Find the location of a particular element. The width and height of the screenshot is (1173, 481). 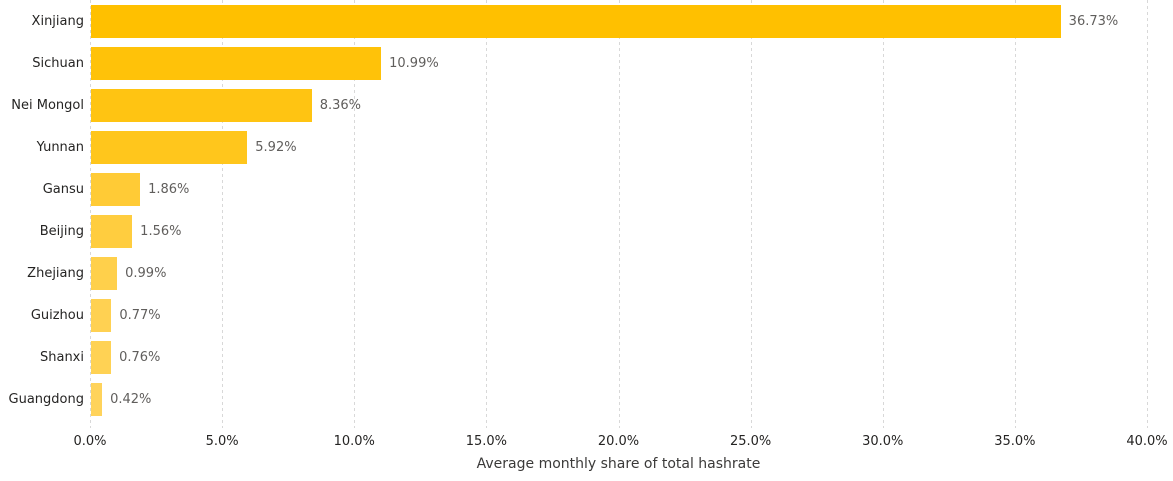

gridline-5.0% is located at coordinates (223, 214).